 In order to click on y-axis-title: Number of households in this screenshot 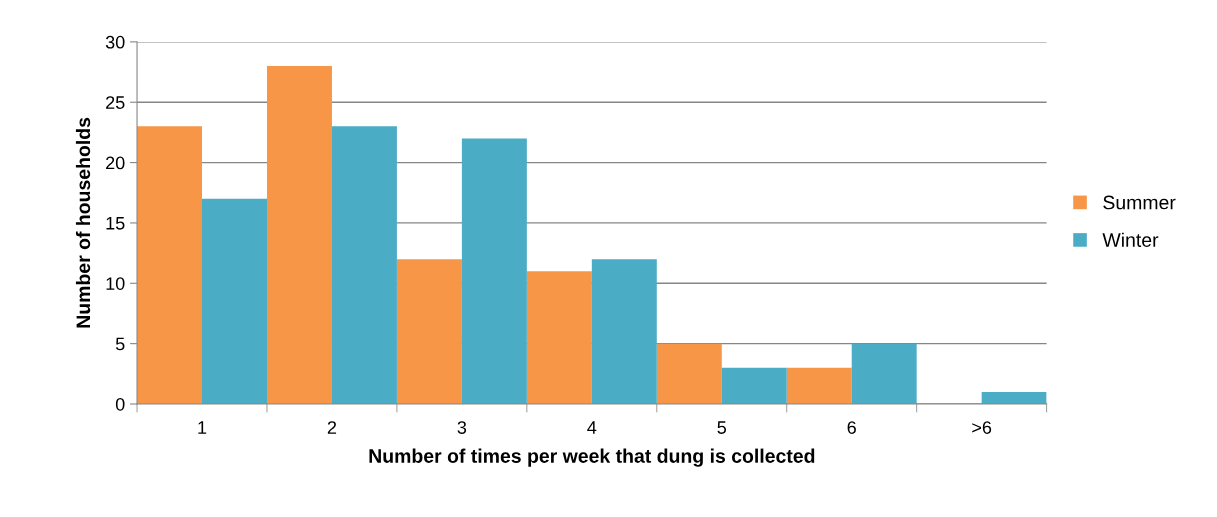, I will do `click(83, 222)`.